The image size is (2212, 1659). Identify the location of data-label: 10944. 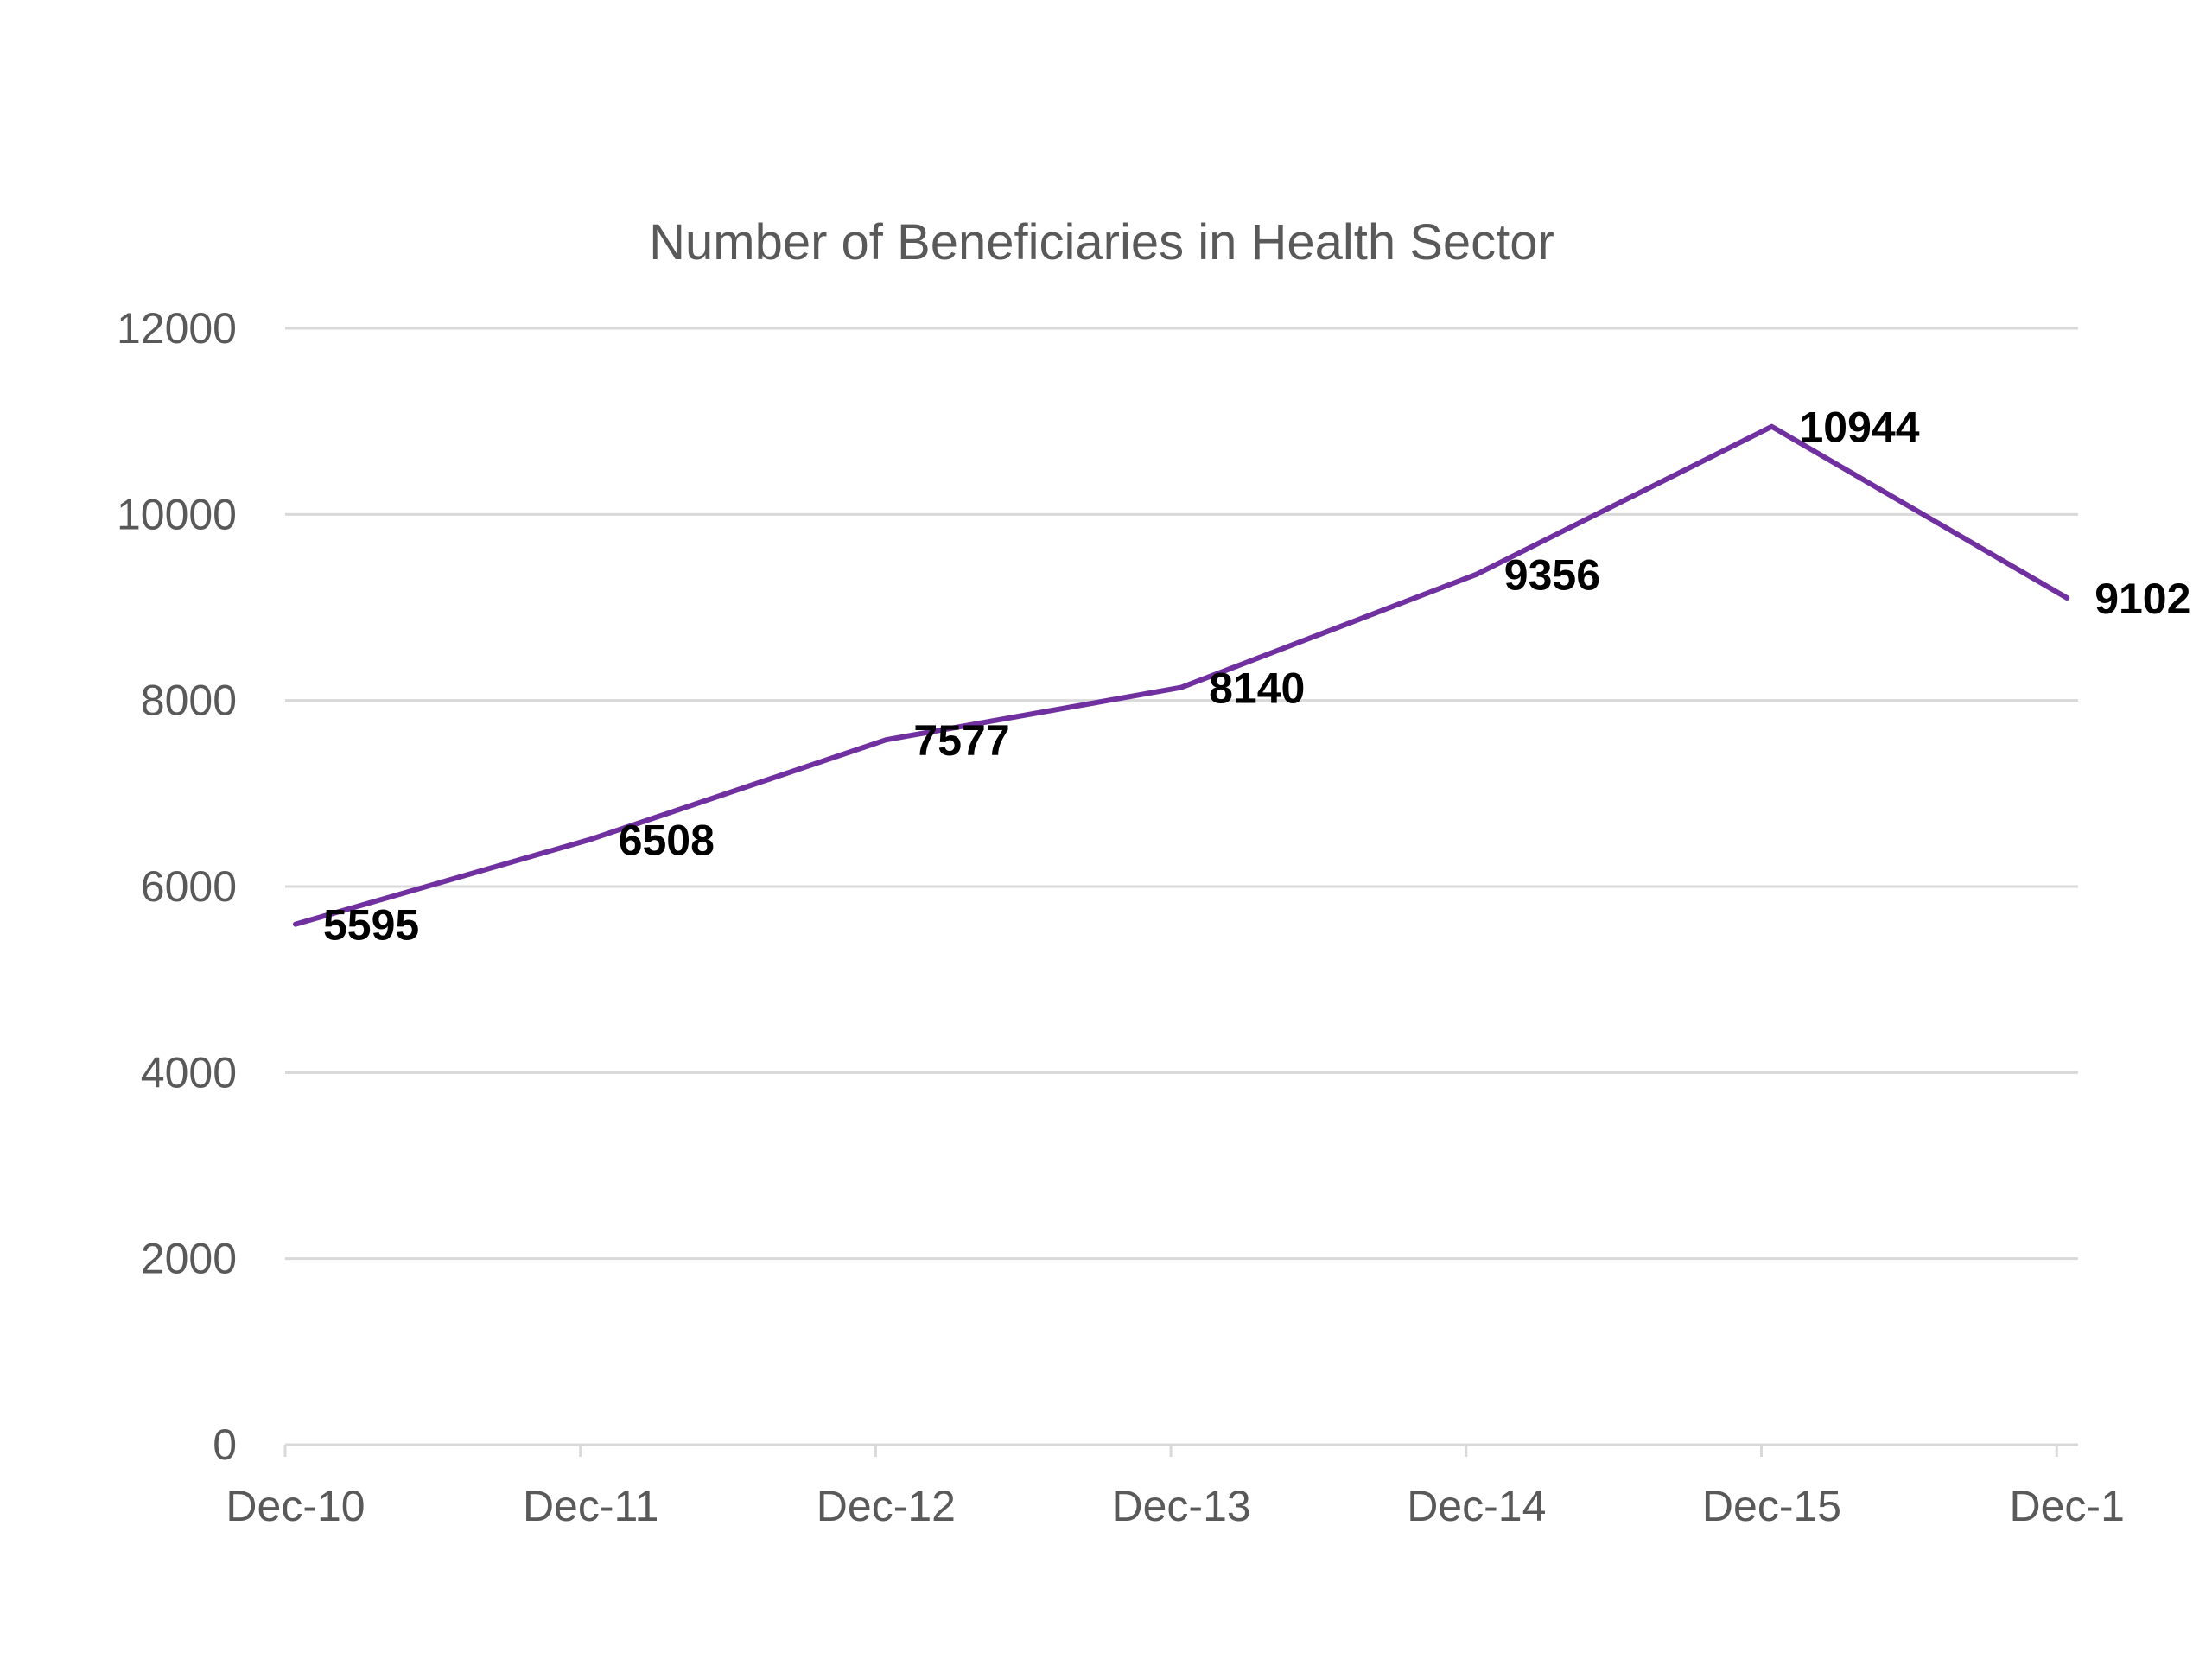
(1860, 428).